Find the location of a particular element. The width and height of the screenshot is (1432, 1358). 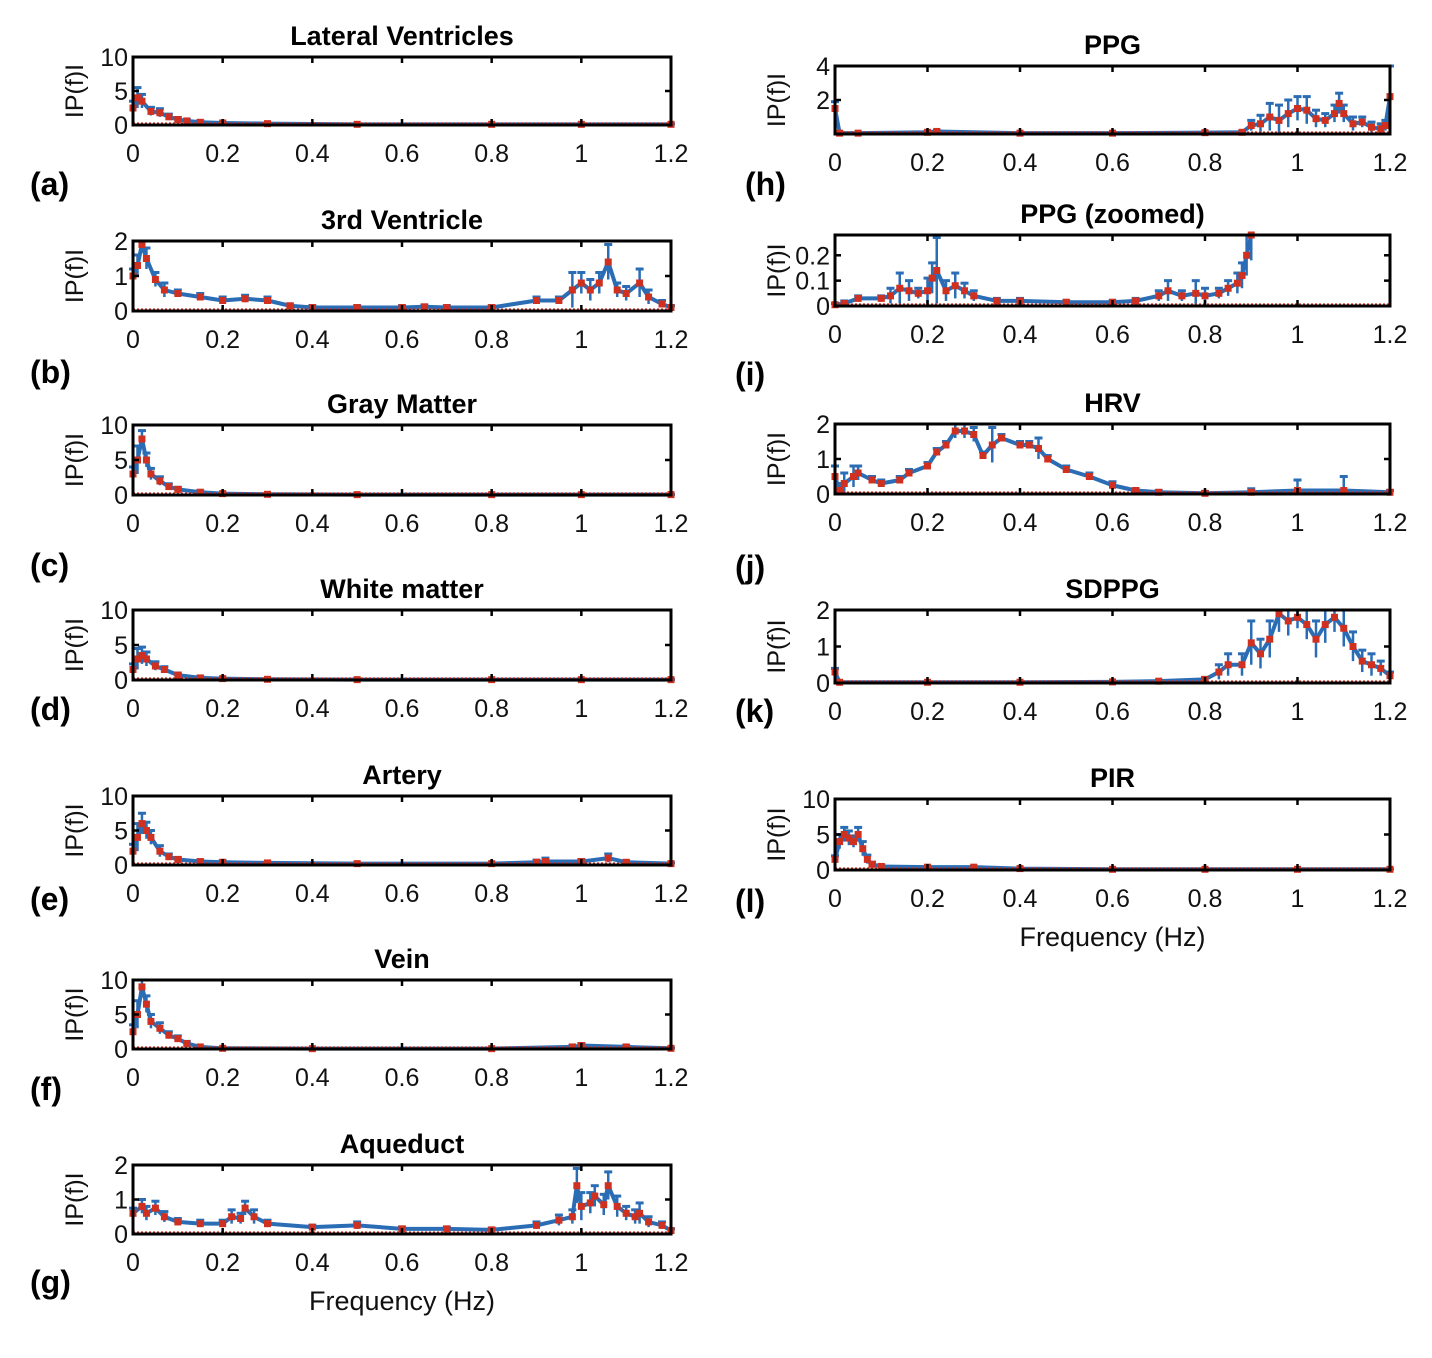

subplot-title: PPG (zoomed) is located at coordinates (1112, 214).